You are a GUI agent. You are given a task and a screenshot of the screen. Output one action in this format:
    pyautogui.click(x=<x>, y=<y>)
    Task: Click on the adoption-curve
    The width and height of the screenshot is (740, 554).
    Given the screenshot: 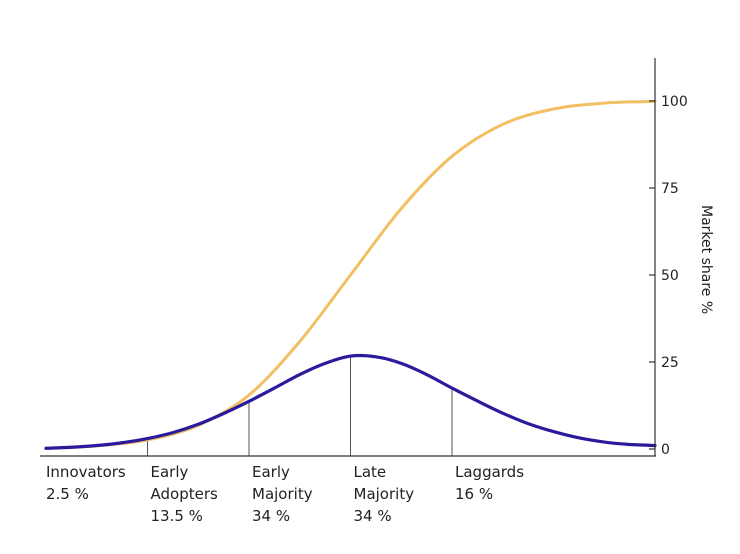 What is the action you would take?
    pyautogui.click(x=350, y=401)
    